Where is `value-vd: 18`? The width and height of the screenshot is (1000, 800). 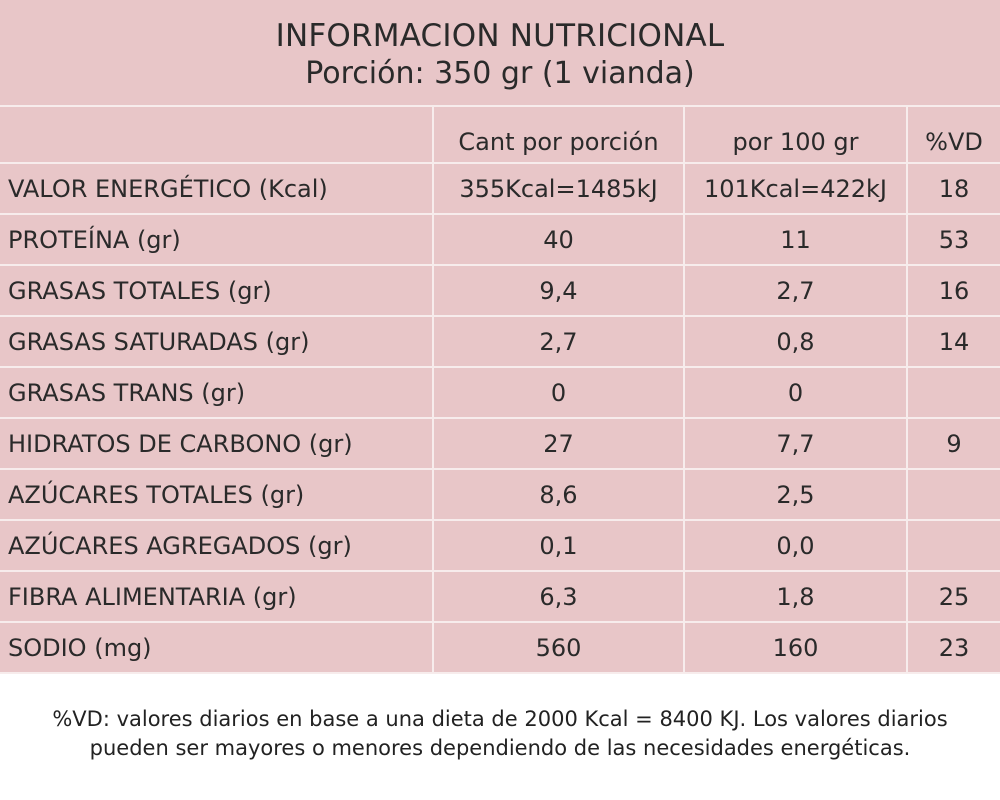 value-vd: 18 is located at coordinates (953, 188).